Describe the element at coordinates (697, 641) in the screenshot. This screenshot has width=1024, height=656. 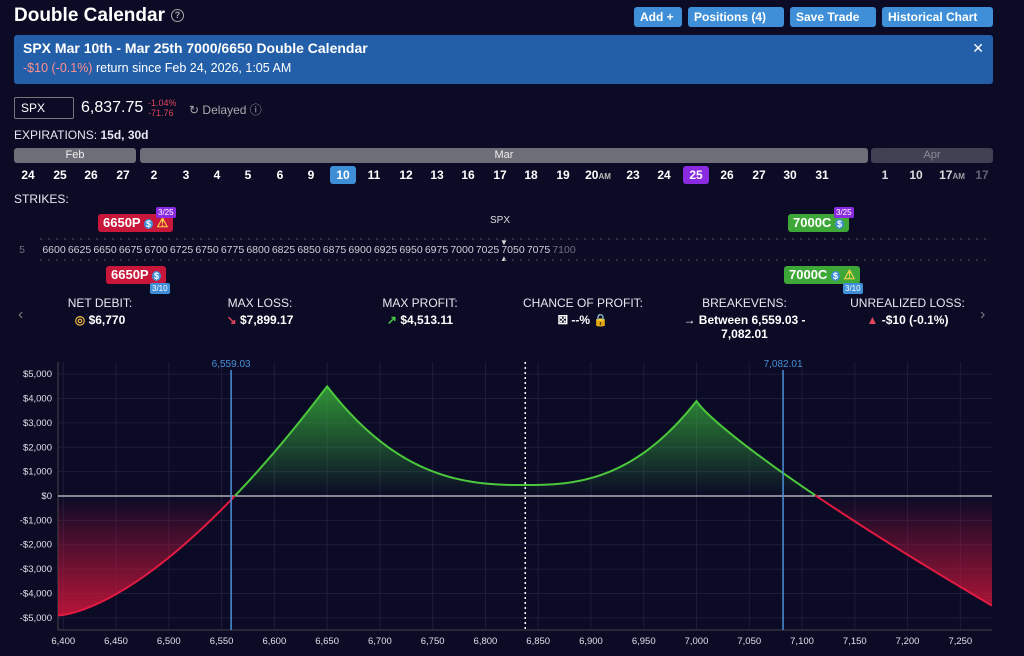
I see `x-tick-label: 7,000` at that location.